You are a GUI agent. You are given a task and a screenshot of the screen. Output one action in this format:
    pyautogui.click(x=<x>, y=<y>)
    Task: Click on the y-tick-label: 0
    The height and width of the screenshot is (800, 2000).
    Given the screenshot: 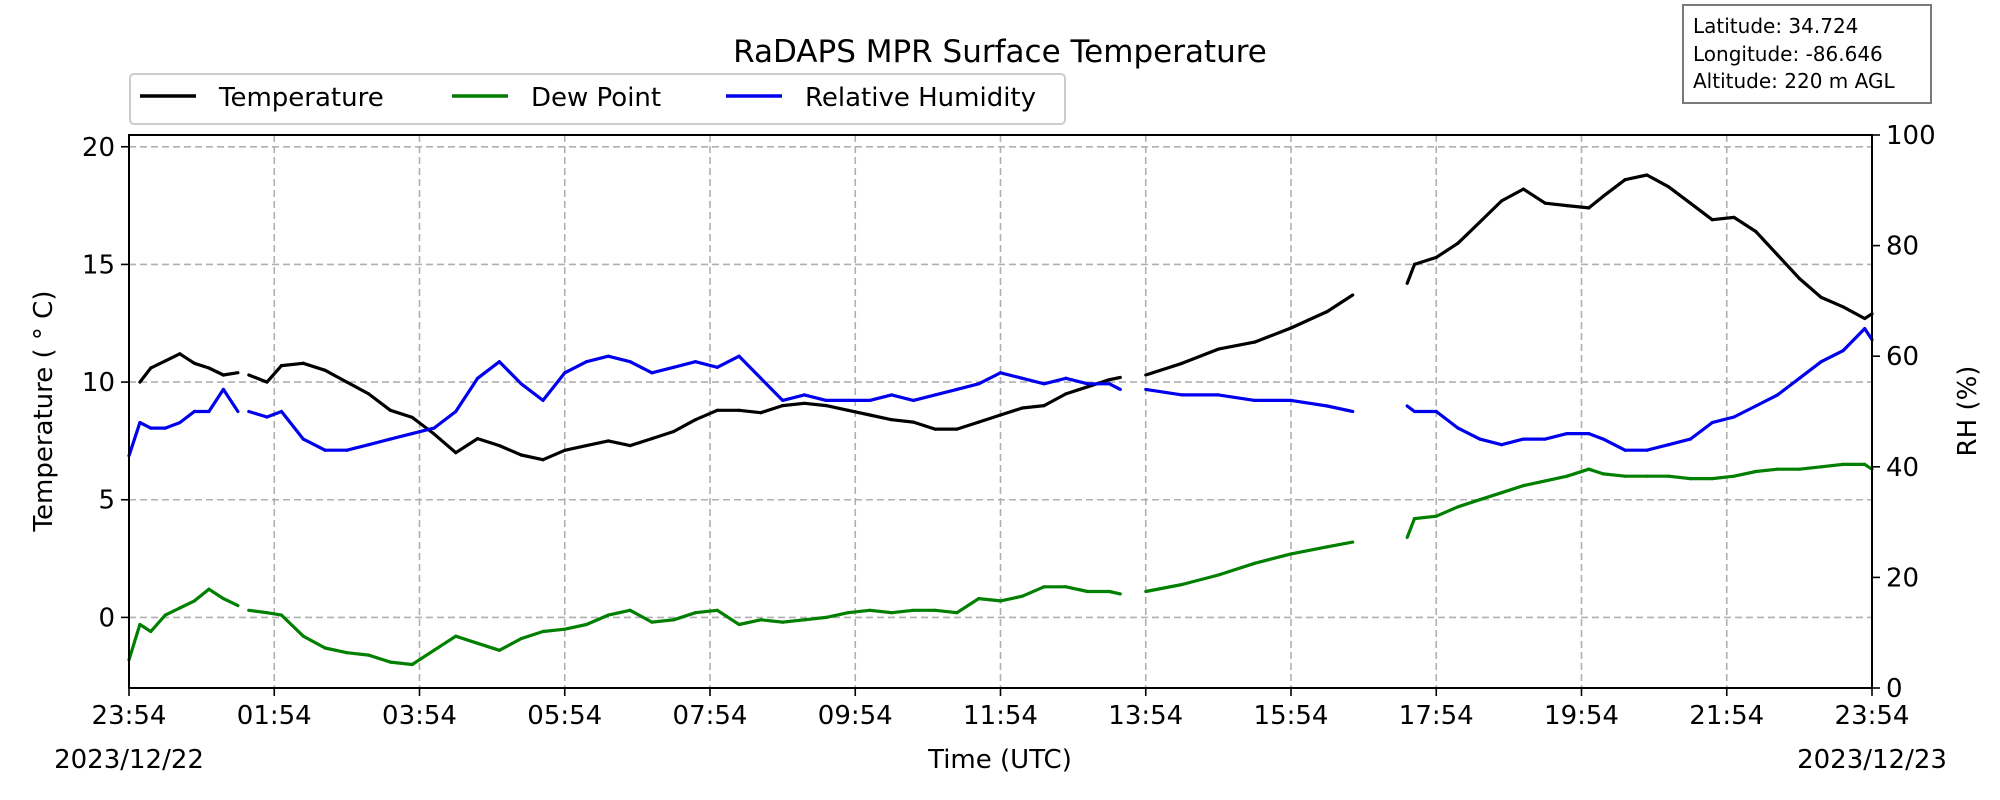 What is the action you would take?
    pyautogui.click(x=106, y=618)
    